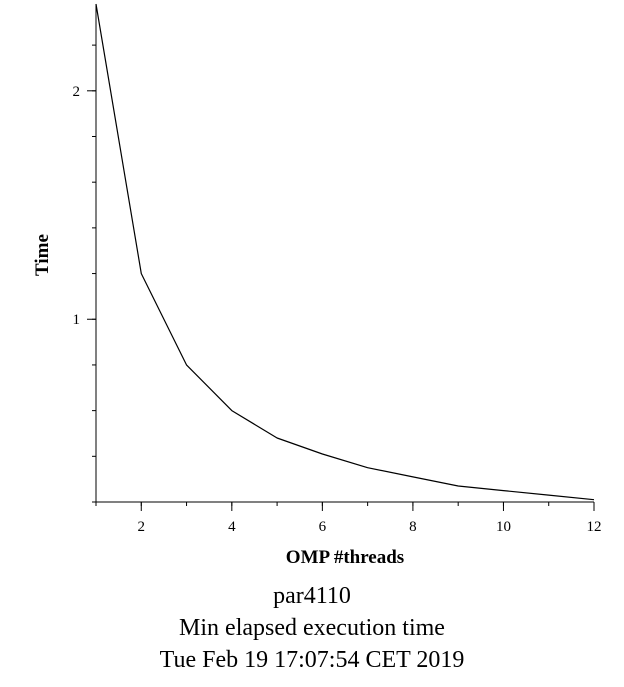 Image resolution: width=624 pixels, height=687 pixels. I want to click on caption-host: par4110, so click(312, 596).